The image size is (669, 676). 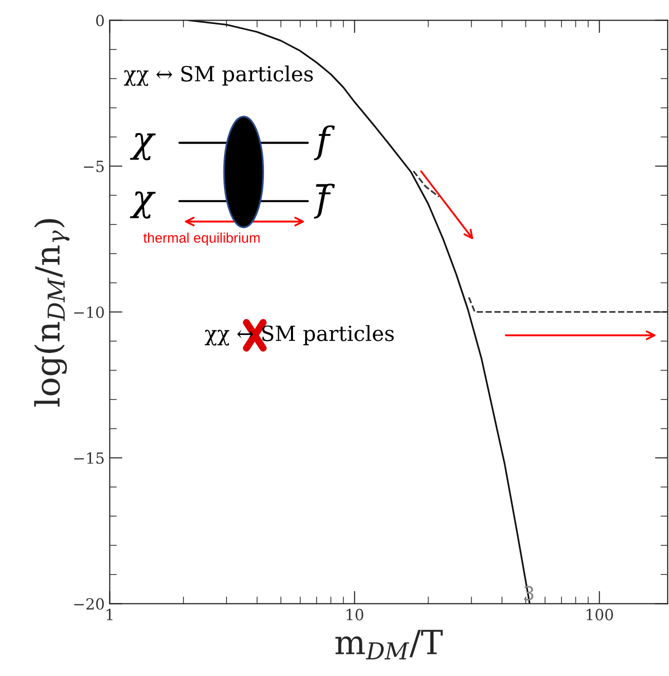 I want to click on annotation: f, so click(x=324, y=142).